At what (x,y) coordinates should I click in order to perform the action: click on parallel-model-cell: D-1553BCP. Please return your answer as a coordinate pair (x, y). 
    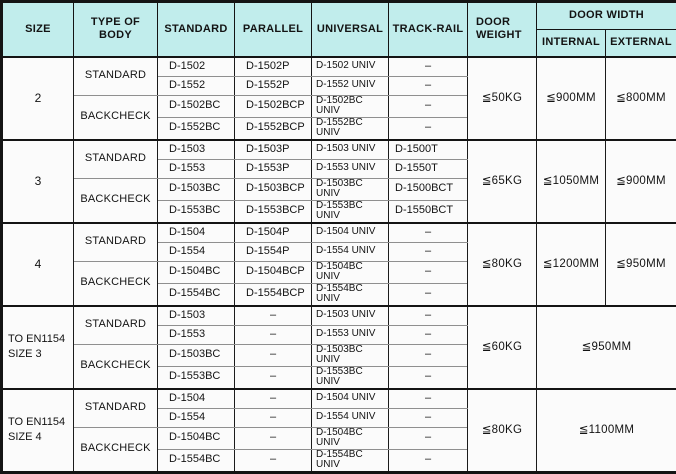
    Looking at the image, I should click on (273, 211).